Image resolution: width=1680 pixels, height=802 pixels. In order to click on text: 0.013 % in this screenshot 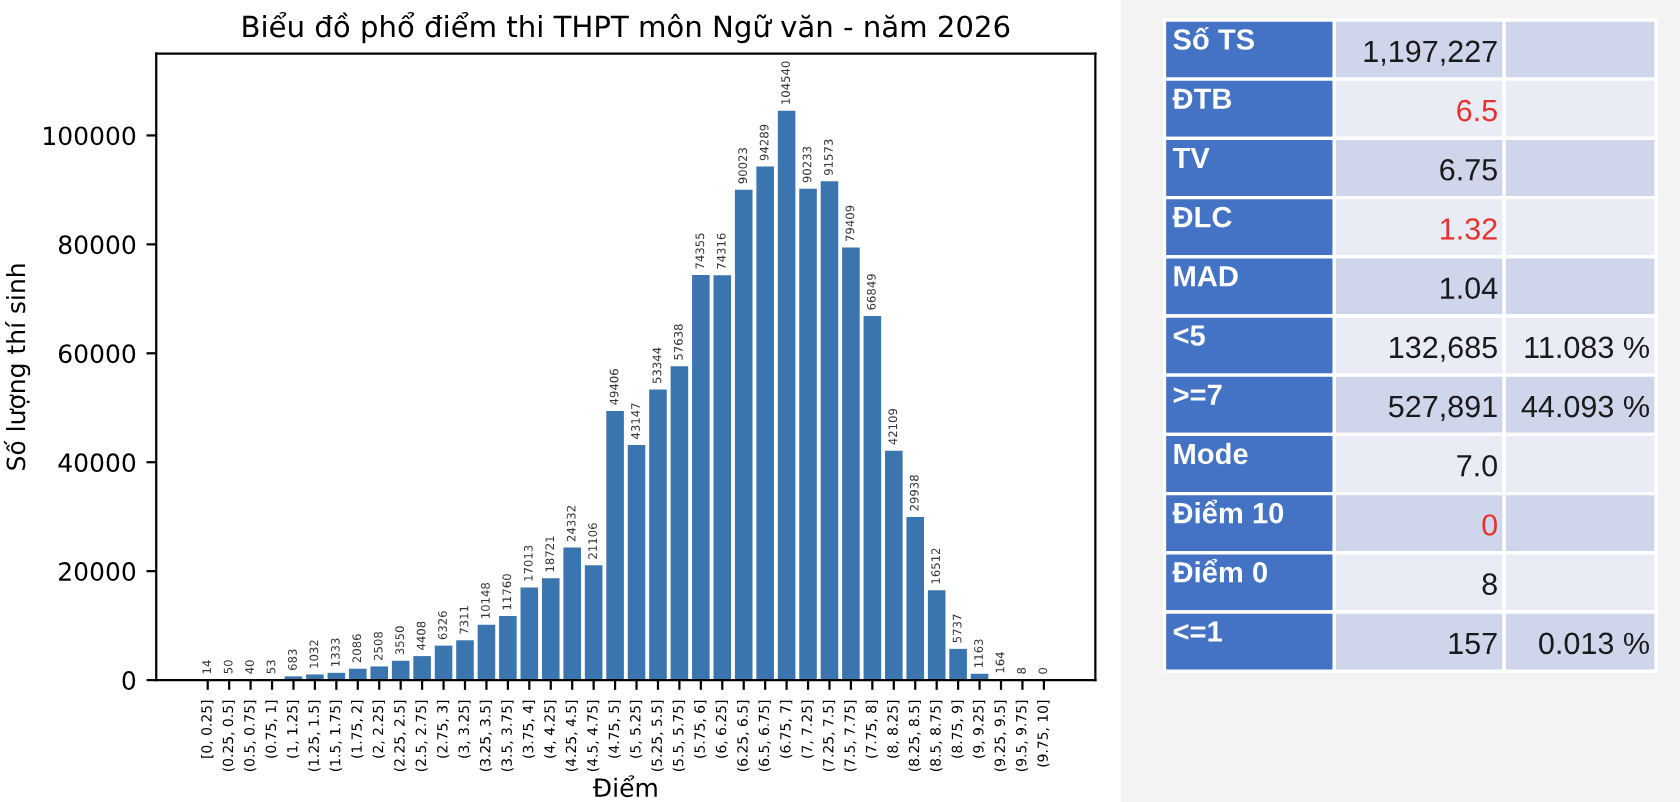, I will do `click(1594, 643)`.